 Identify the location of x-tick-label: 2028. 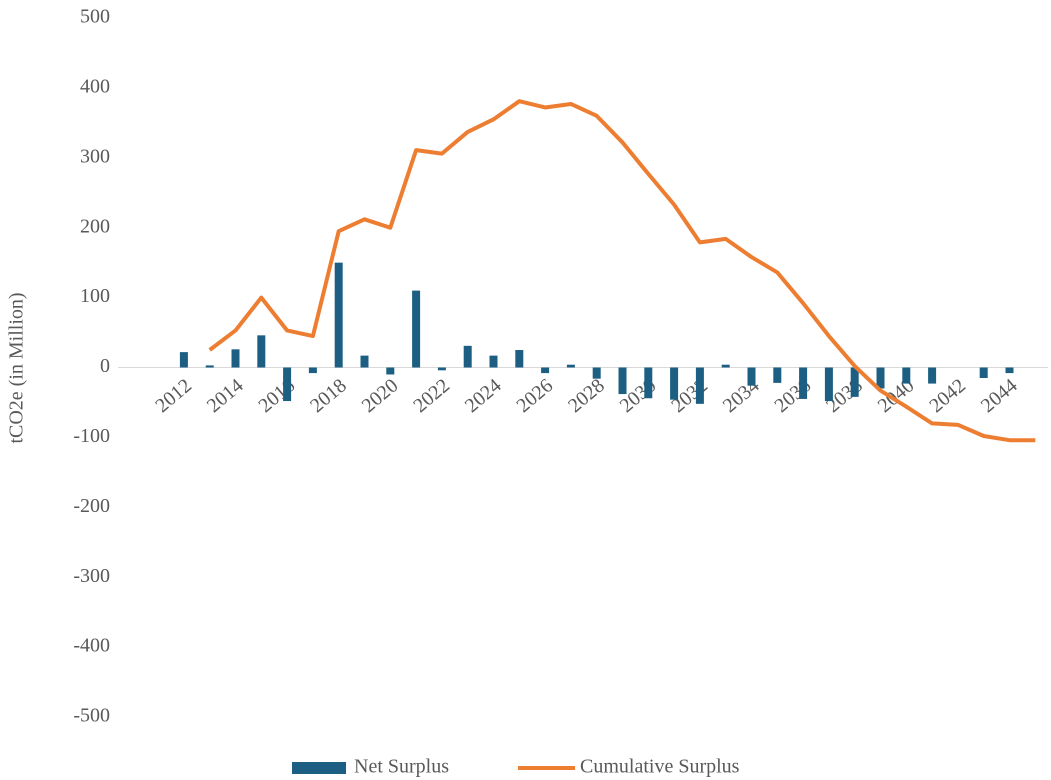
(586, 395).